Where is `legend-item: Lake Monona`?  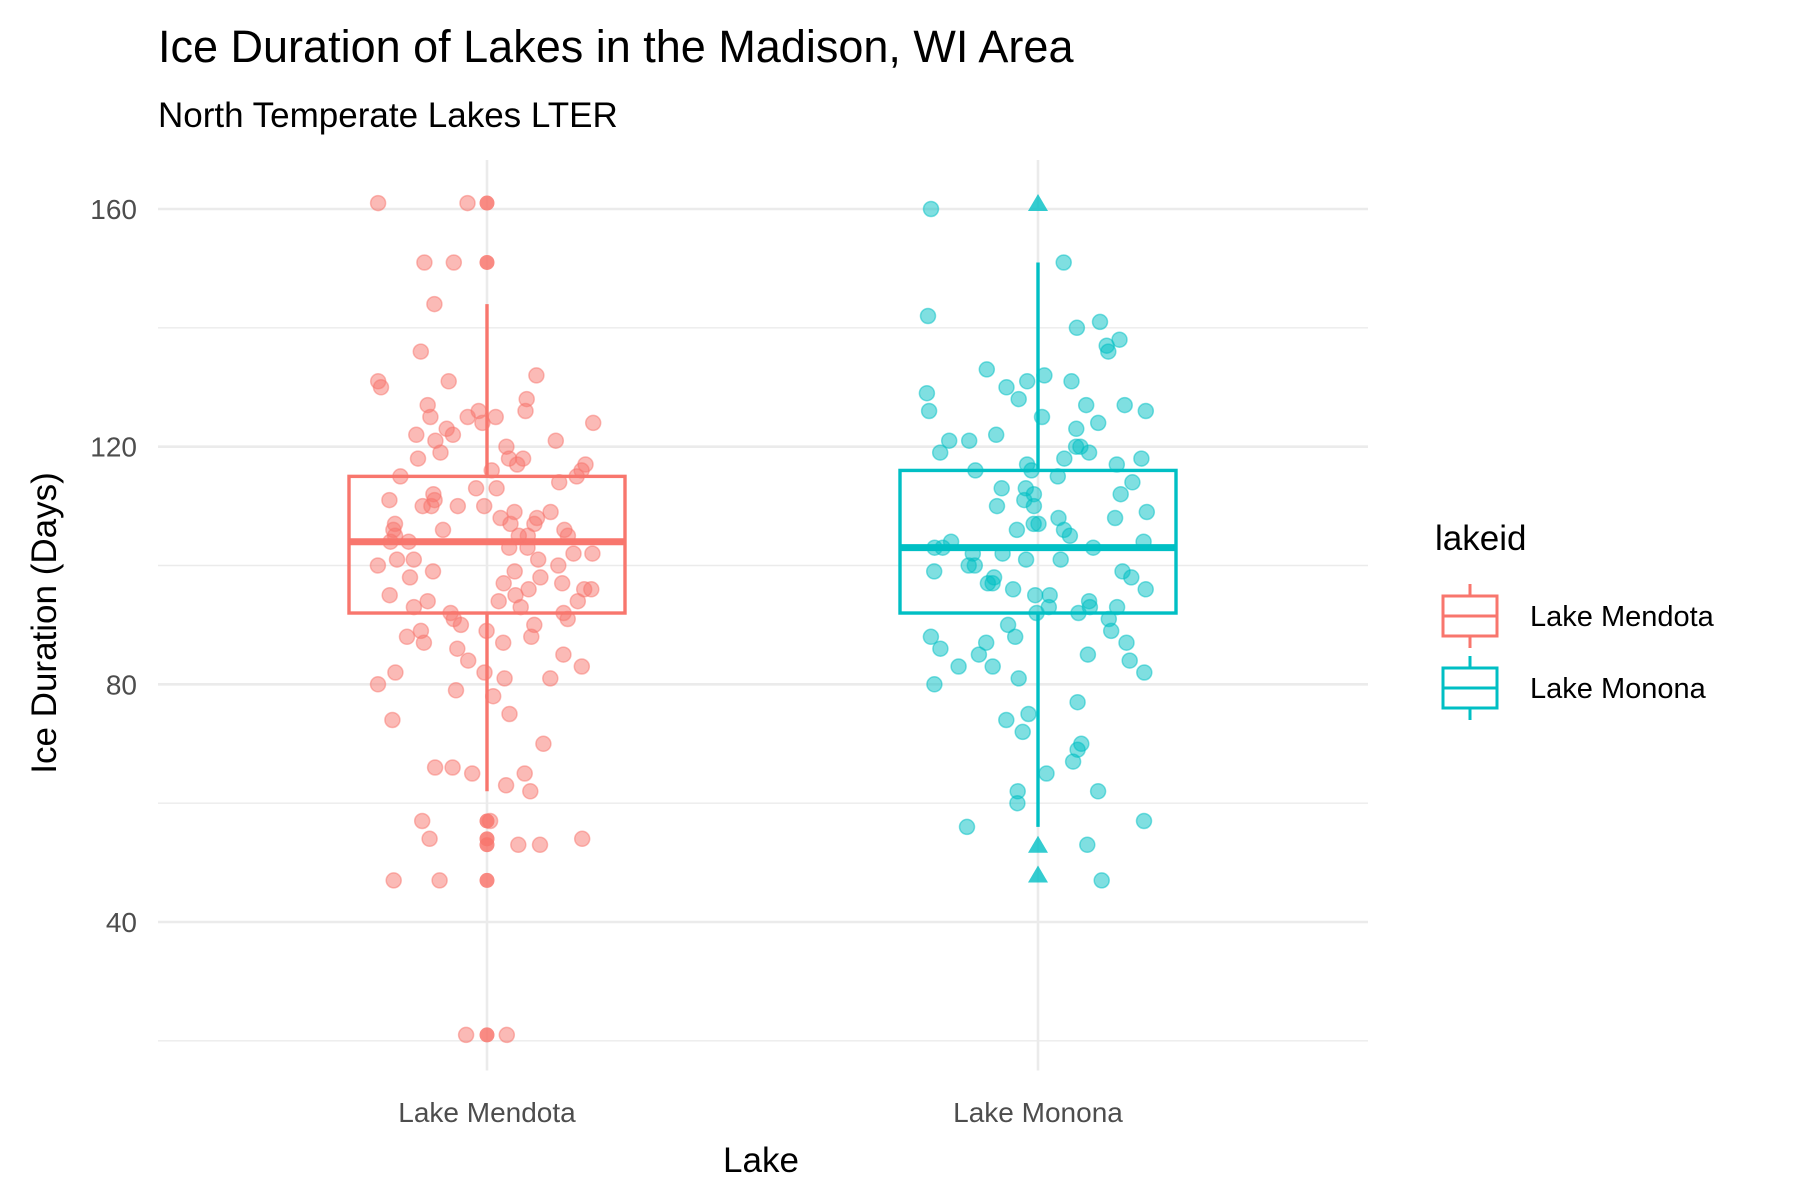
legend-item: Lake Monona is located at coordinates (1574, 688).